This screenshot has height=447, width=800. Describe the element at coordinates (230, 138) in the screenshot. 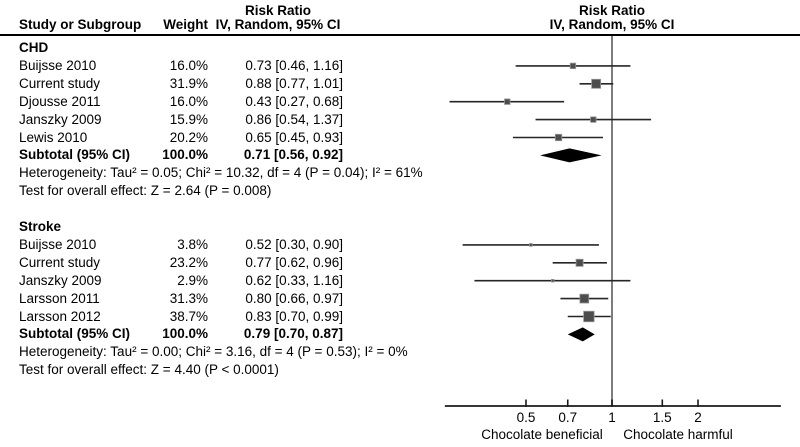

I see `study-row: Lewis 2010 20.2% 0.65 [0.45, 0.93]` at that location.